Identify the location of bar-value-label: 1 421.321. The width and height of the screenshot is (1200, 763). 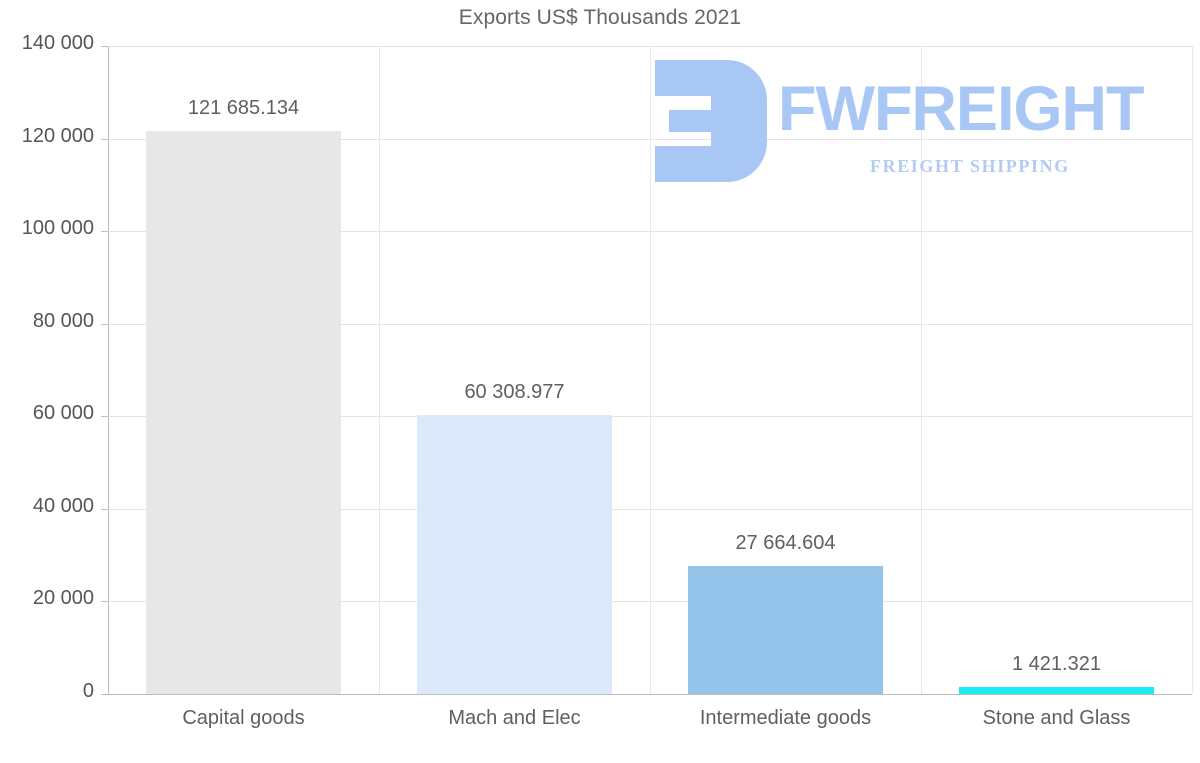
(1056, 664).